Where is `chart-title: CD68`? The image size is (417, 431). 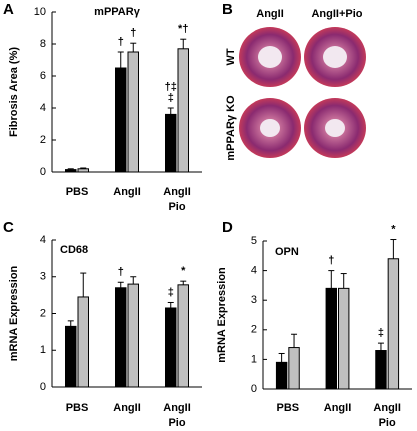 chart-title: CD68 is located at coordinates (74, 250).